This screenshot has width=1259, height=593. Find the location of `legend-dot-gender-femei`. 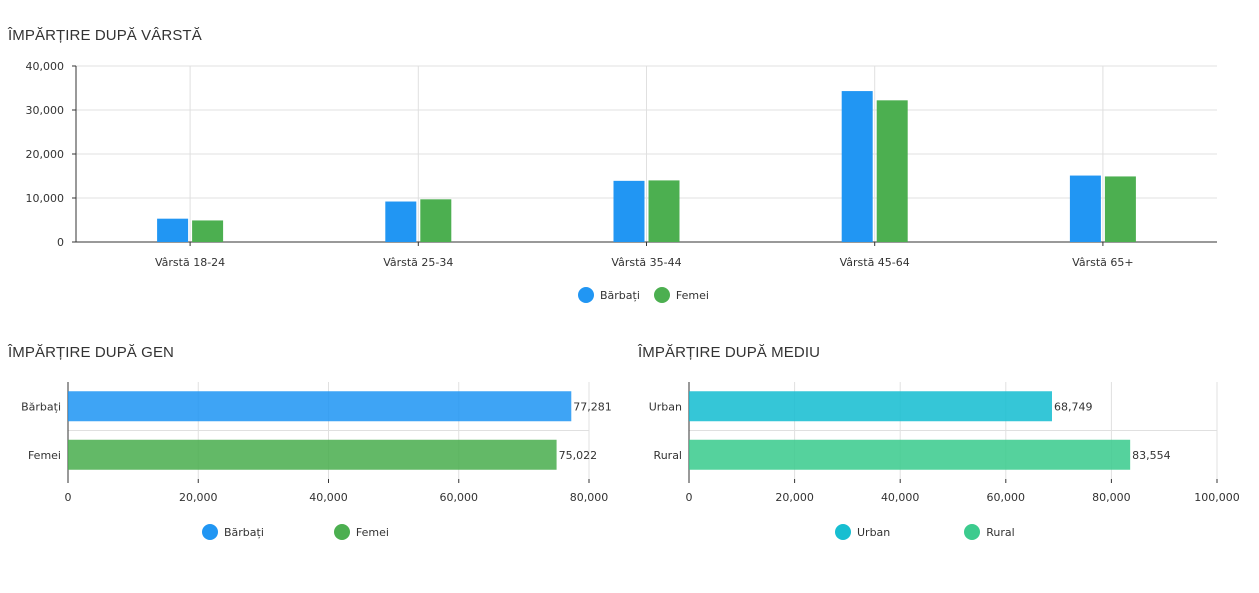

legend-dot-gender-femei is located at coordinates (341, 532).